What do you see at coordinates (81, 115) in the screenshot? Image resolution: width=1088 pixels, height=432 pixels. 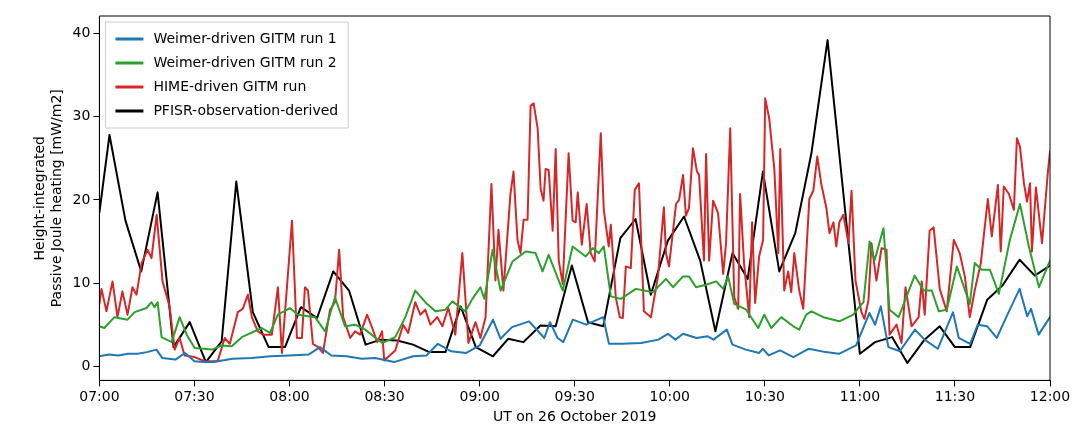 I see `y-tick-label: 30` at bounding box center [81, 115].